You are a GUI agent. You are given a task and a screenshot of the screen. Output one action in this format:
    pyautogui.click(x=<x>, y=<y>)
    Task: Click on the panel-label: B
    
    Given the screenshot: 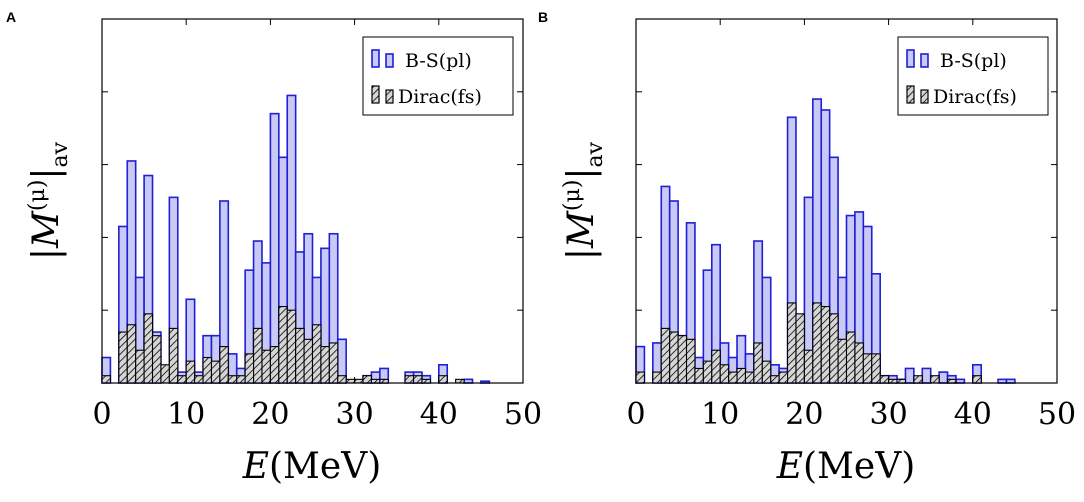 What is the action you would take?
    pyautogui.click(x=543, y=17)
    